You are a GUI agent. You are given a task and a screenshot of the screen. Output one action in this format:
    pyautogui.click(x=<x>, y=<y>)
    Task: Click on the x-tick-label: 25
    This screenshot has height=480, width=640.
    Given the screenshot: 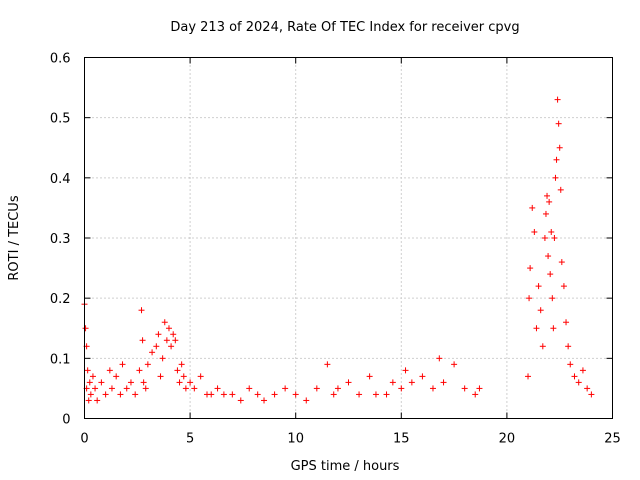 What is the action you would take?
    pyautogui.click(x=612, y=439)
    